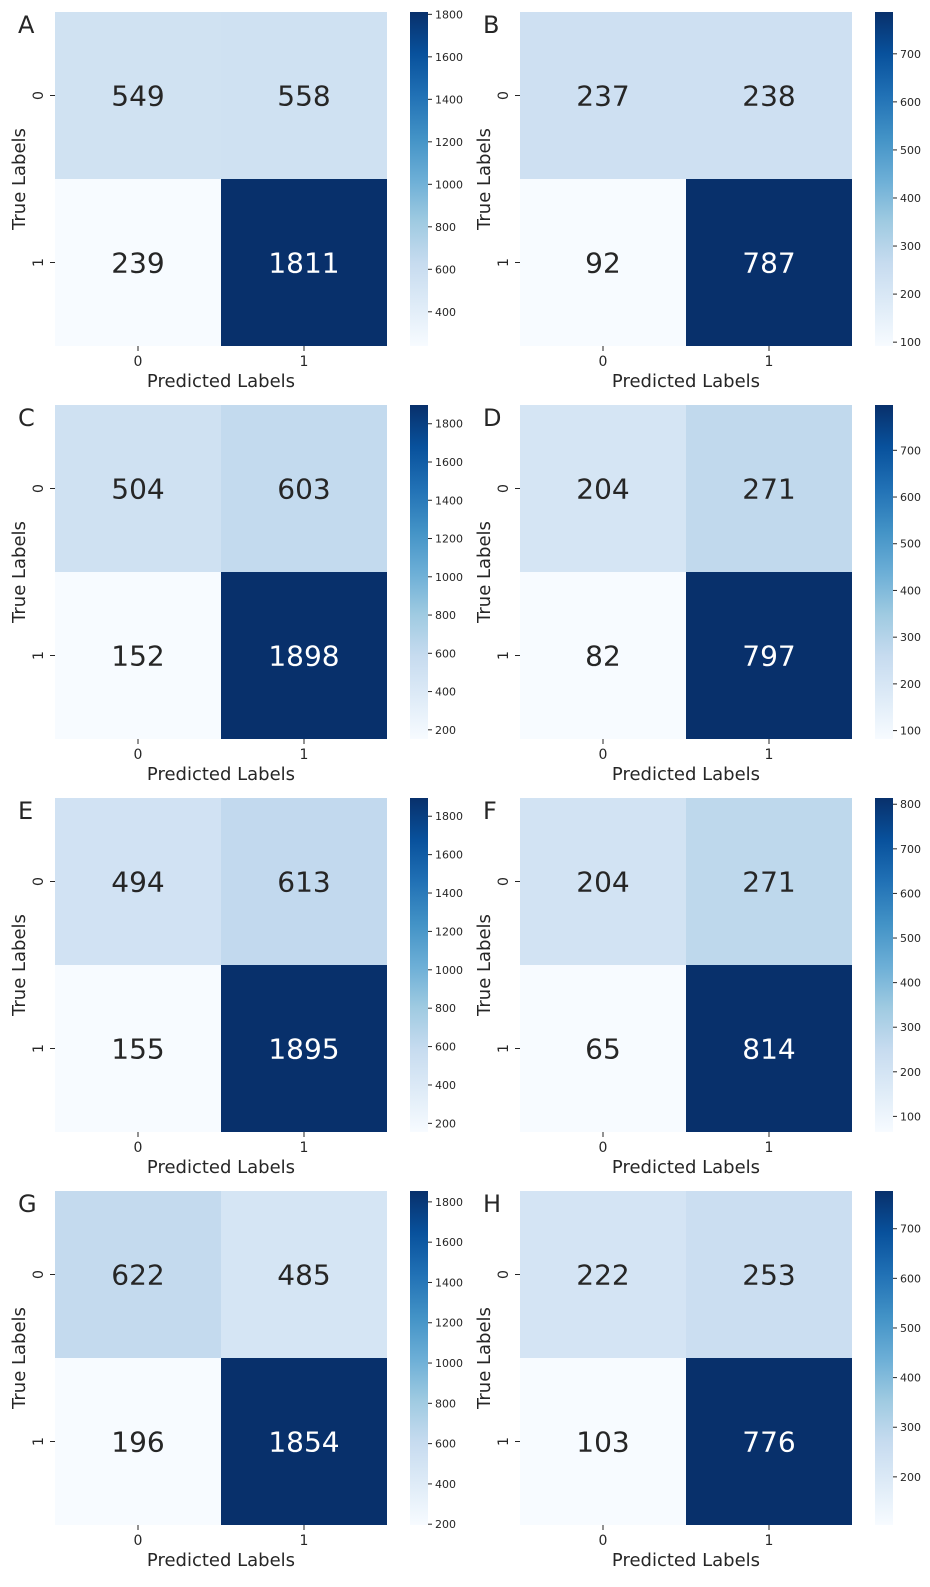 The height and width of the screenshot is (1587, 930). I want to click on cell-value-label: 92, so click(603, 263).